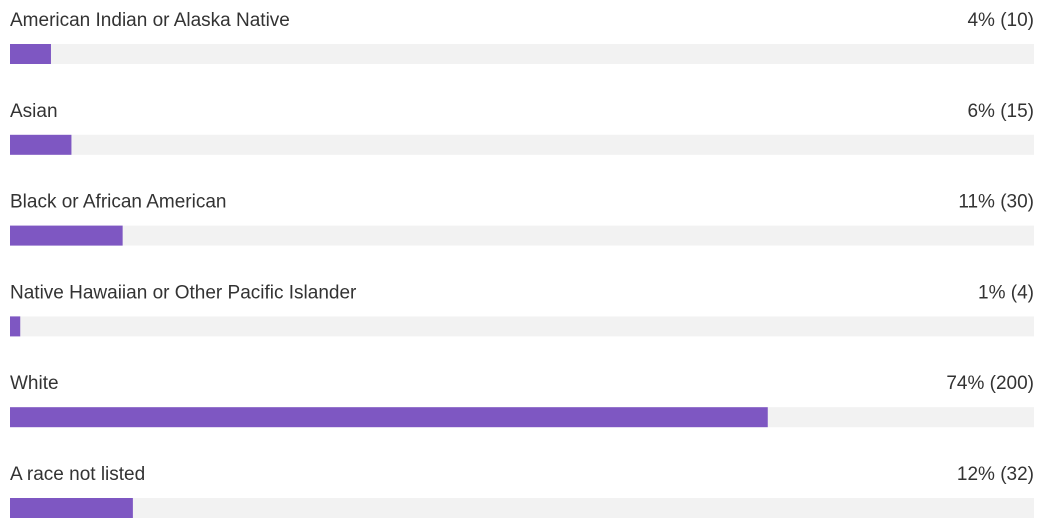 The image size is (1039, 523). Describe the element at coordinates (34, 383) in the screenshot. I see `category-label: White` at that location.